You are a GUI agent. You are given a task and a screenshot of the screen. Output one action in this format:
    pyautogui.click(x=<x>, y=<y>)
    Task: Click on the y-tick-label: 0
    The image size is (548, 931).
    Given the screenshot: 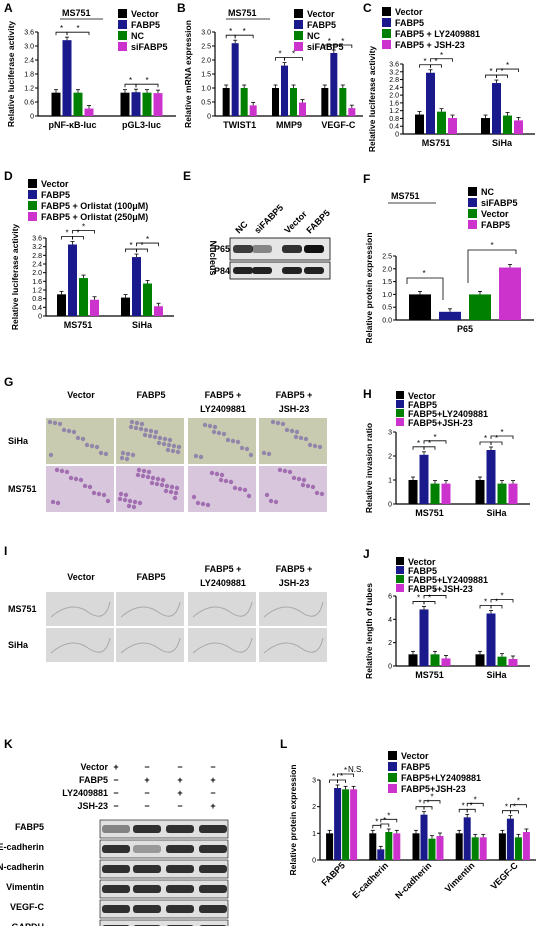 What is the action you would take?
    pyautogui.click(x=40, y=317)
    